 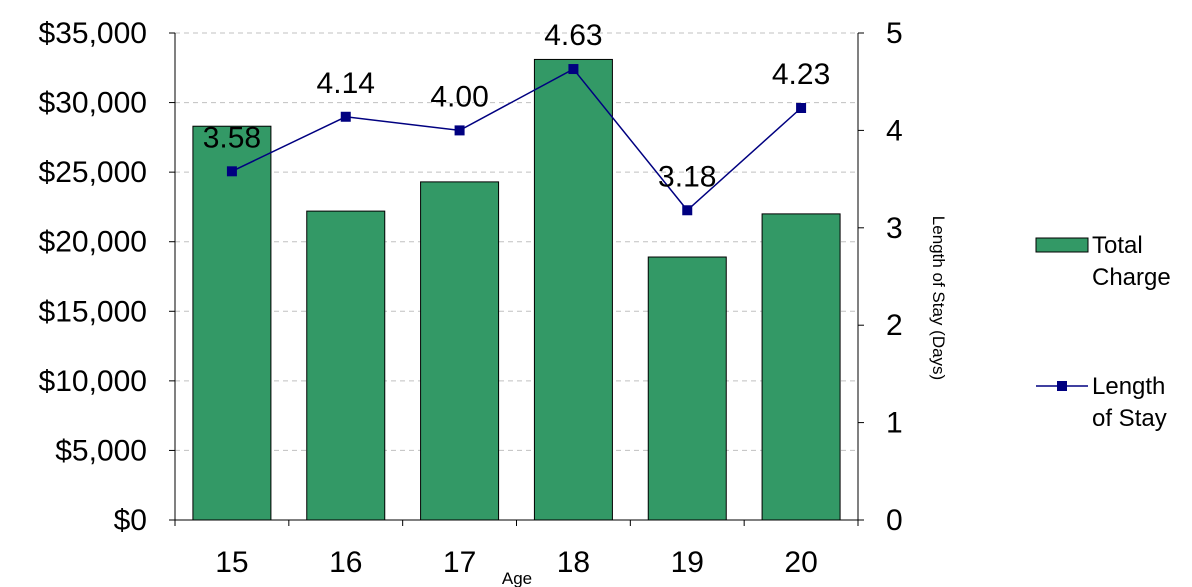 I want to click on right-tick-label: 1, so click(x=894, y=423).